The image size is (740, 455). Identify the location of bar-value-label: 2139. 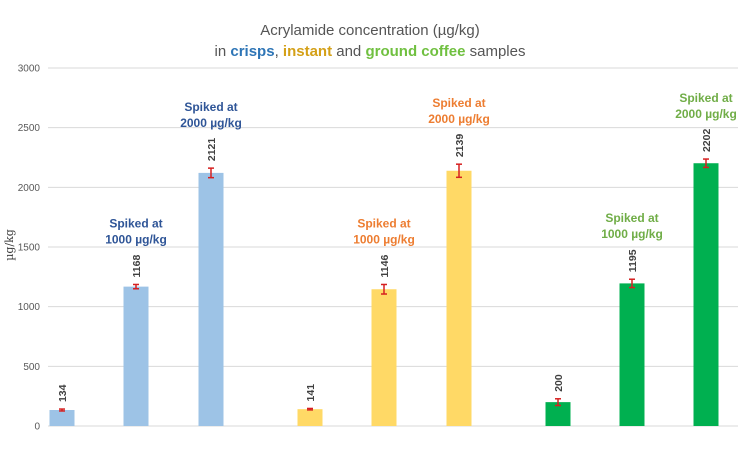
(460, 146).